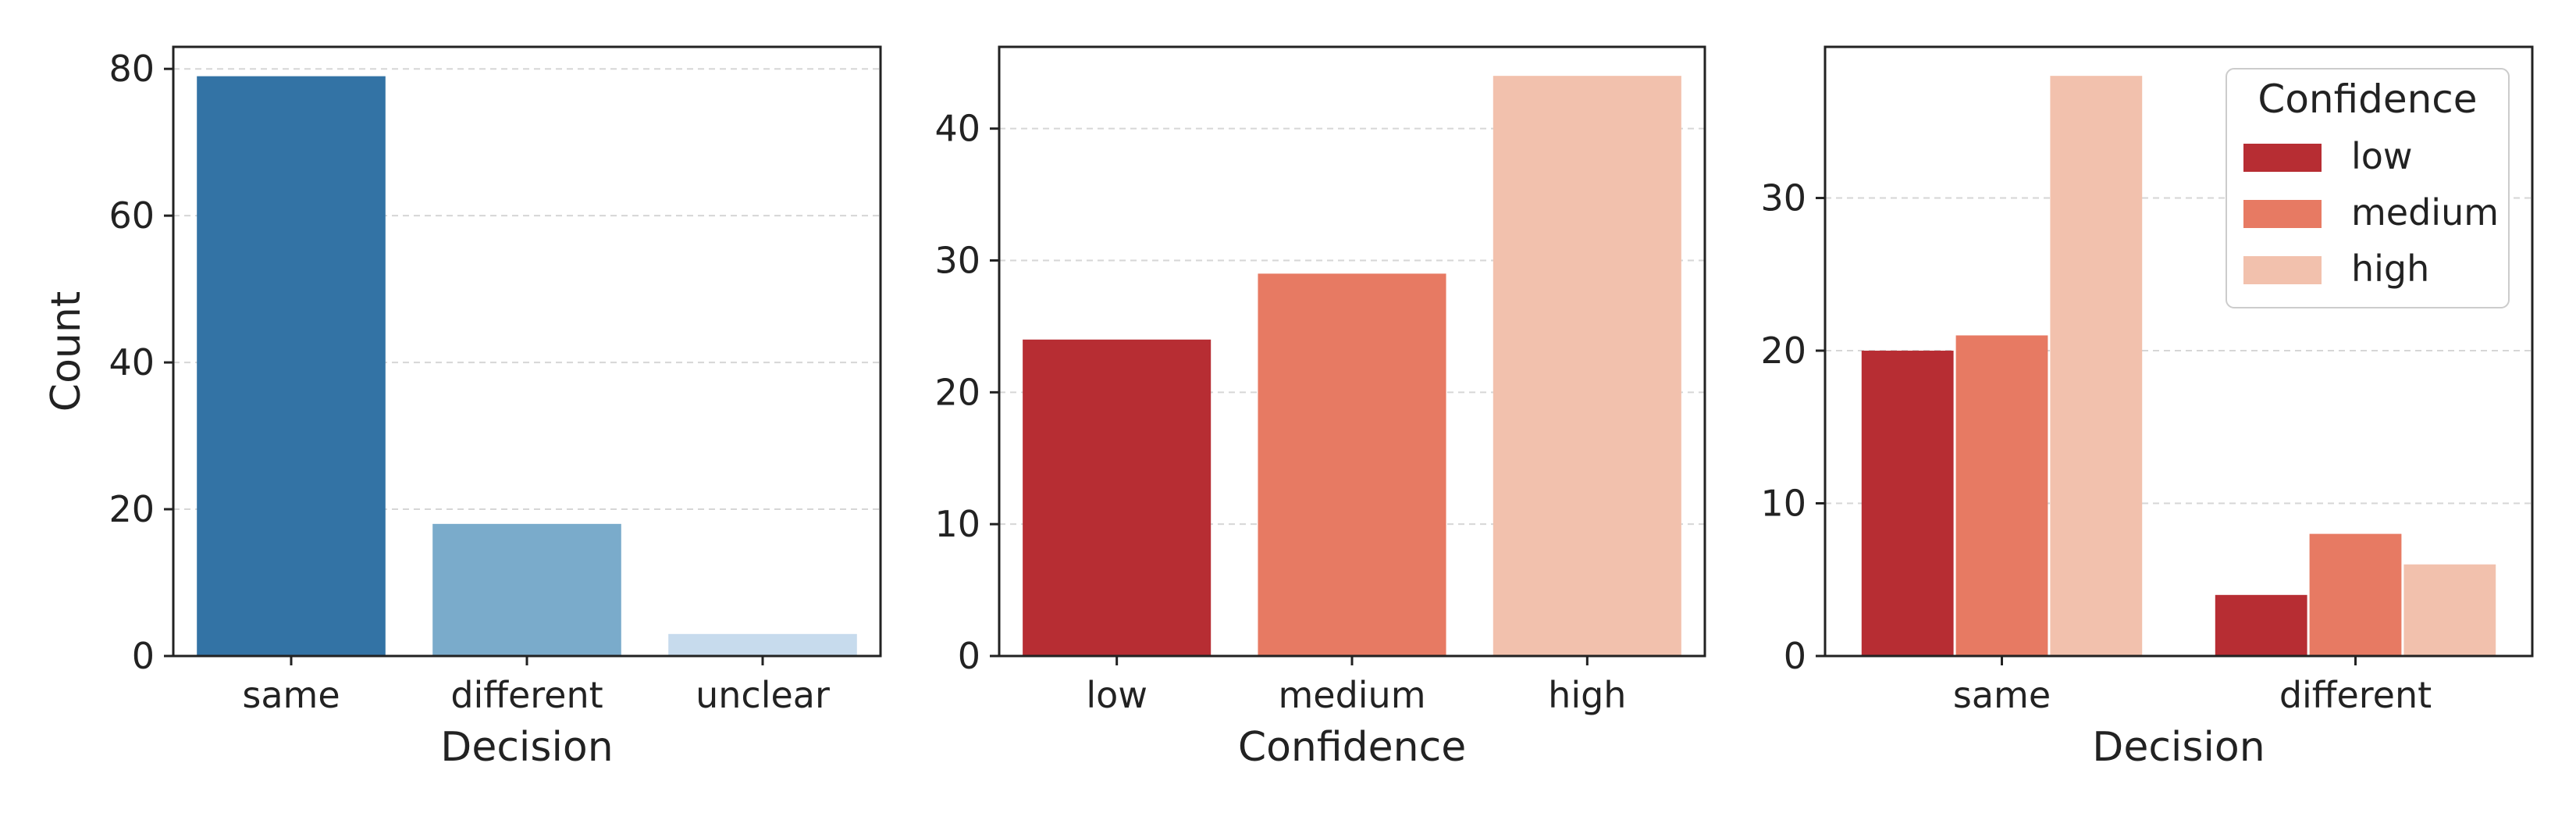  I want to click on legend-label-medium: medium, so click(2425, 213).